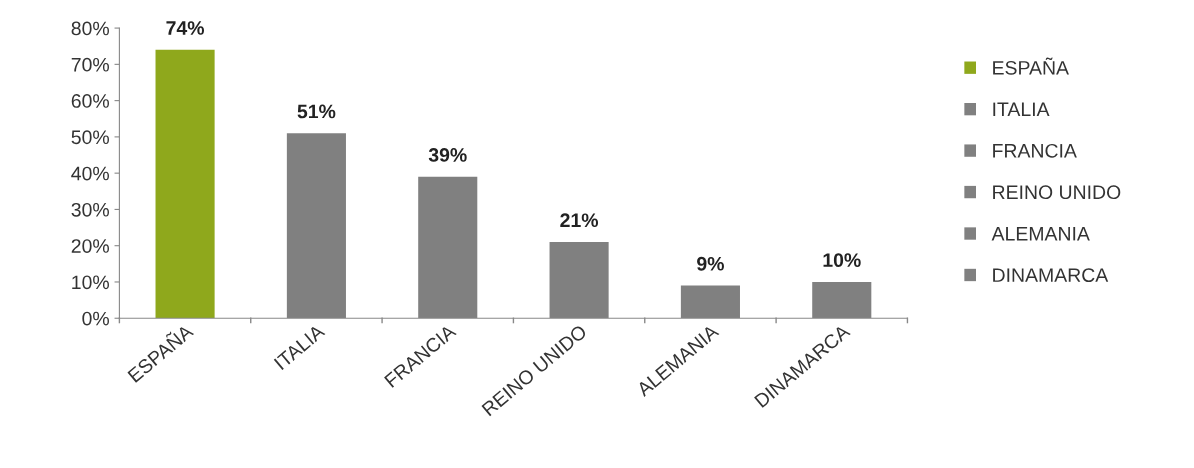 The image size is (1194, 468). Describe the element at coordinates (90, 64) in the screenshot. I see `y-tick-label: 70%` at that location.